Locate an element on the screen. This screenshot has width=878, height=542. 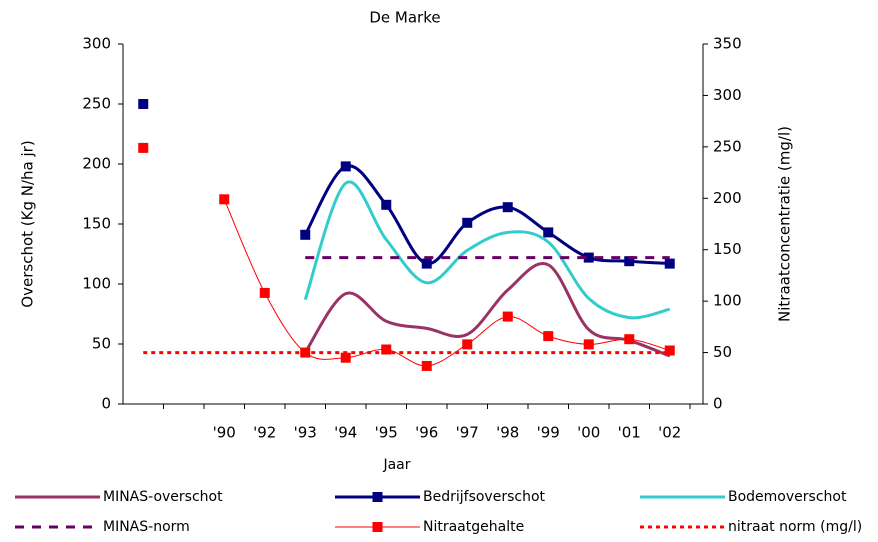
y2-tick-label: 150 is located at coordinates (727, 249).